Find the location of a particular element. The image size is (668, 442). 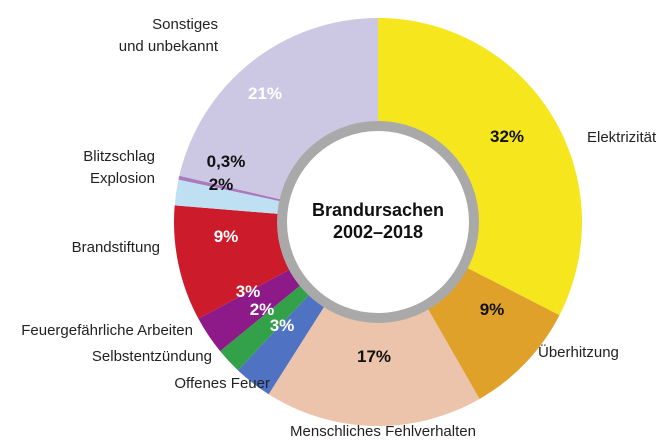

chart-title: Brandursachen 2002–2018 is located at coordinates (378, 221).